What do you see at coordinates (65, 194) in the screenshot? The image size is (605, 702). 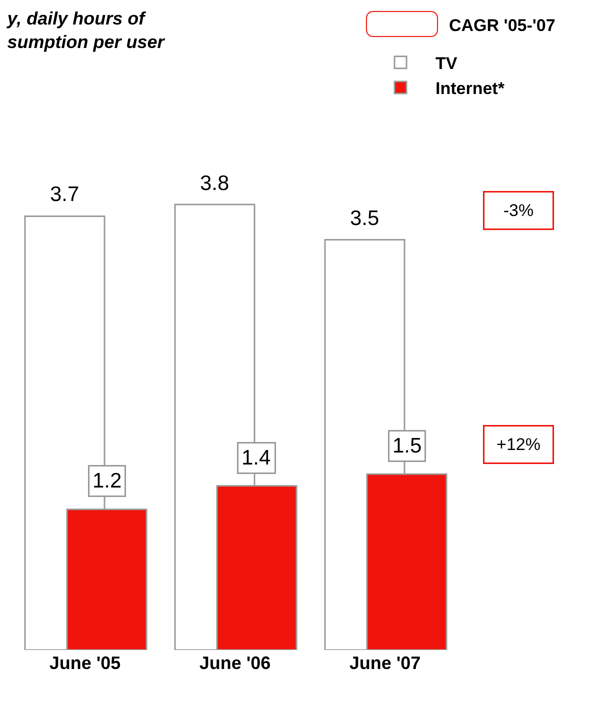 I see `data-label: 3.7` at bounding box center [65, 194].